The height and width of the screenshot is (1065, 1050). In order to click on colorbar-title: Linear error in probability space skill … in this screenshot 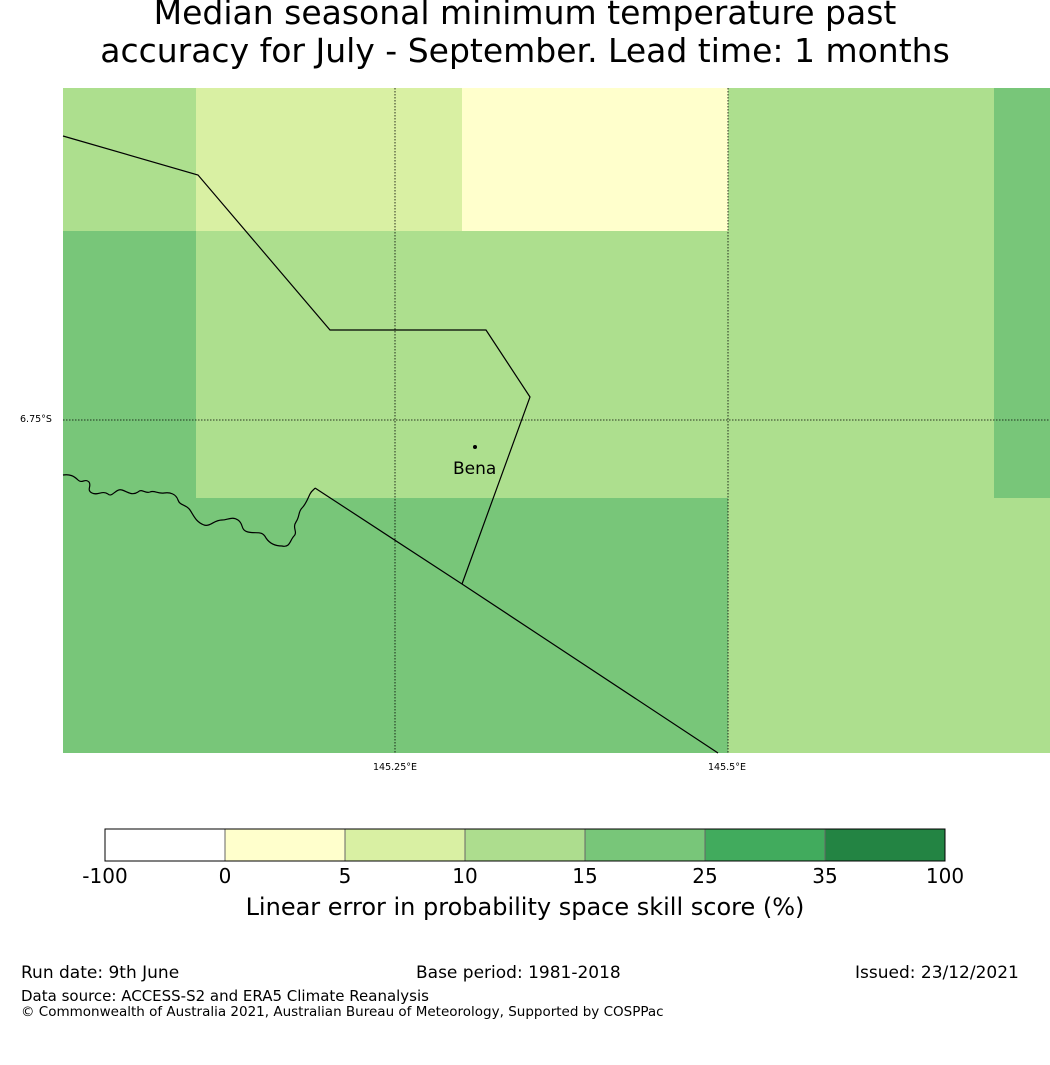, I will do `click(525, 907)`.